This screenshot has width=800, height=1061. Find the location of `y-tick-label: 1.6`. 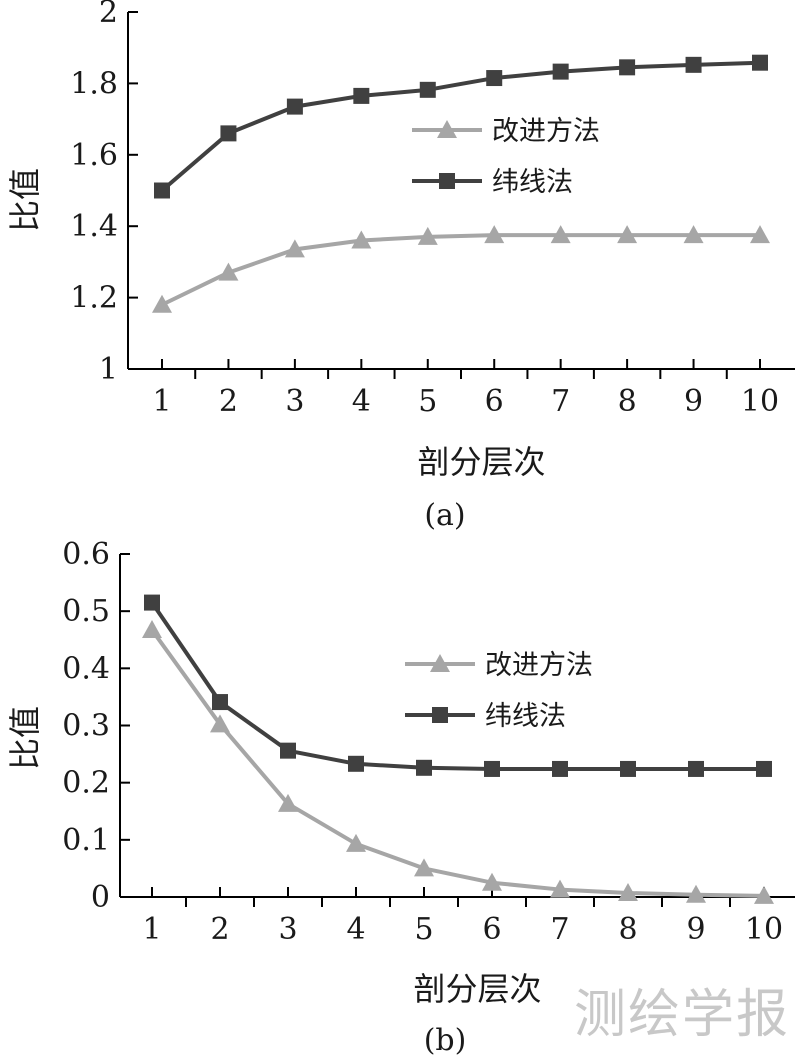

y-tick-label: 1.6 is located at coordinates (94, 155).